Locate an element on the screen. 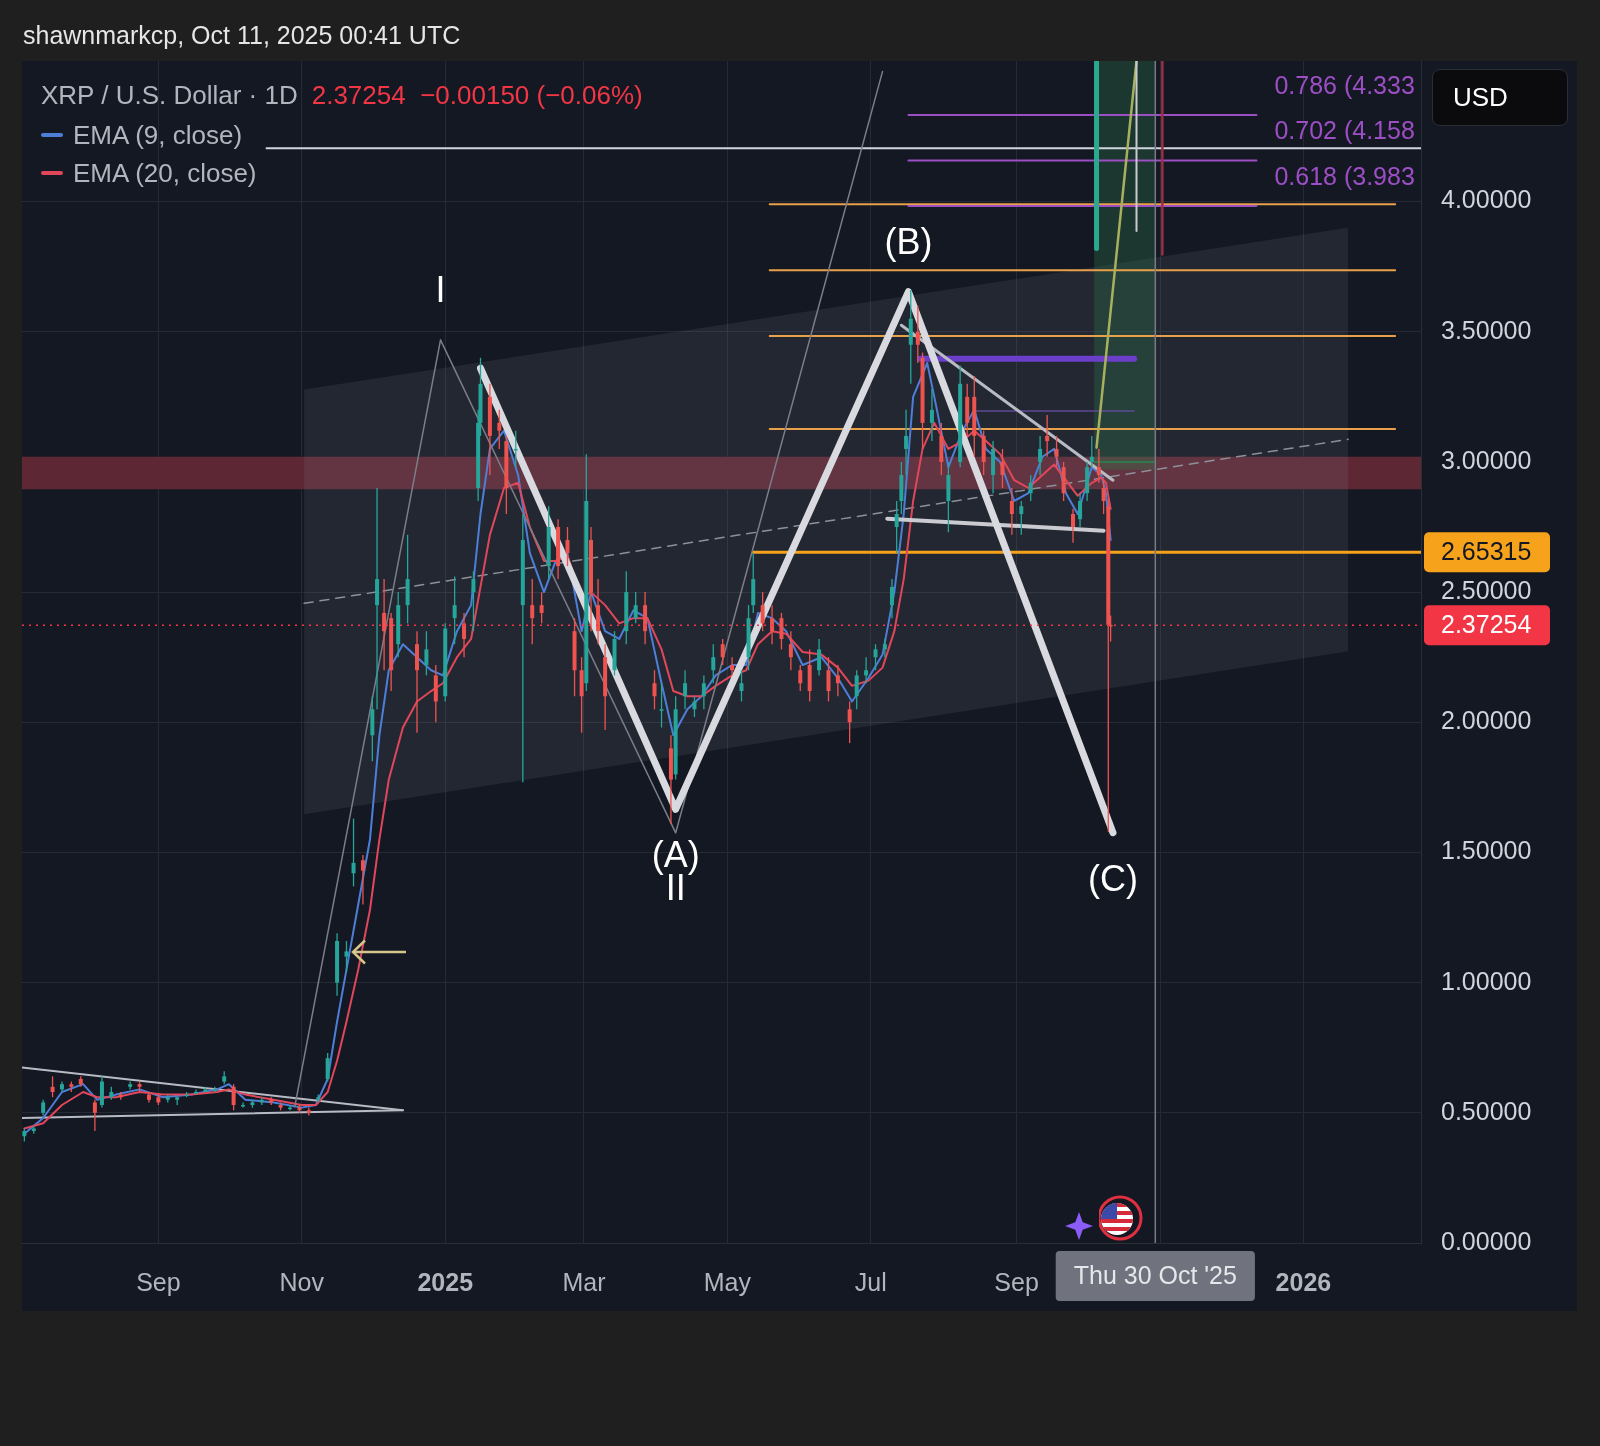 The image size is (1600, 1446). y-tick-label: 1.00000 is located at coordinates (1486, 980).